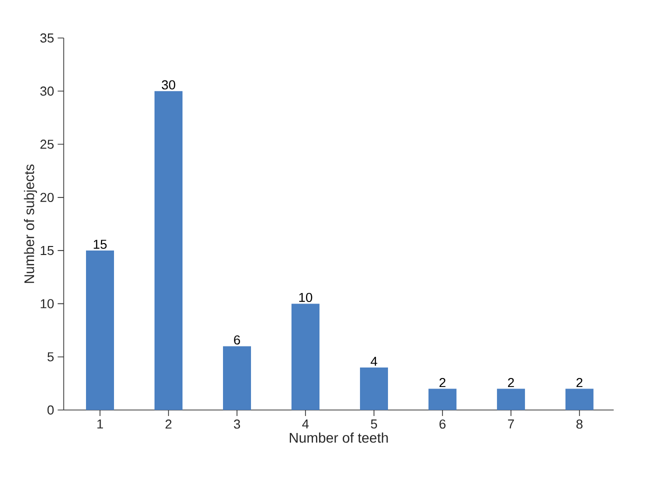 Image resolution: width=666 pixels, height=484 pixels. Describe the element at coordinates (47, 144) in the screenshot. I see `y-tick-label: 25` at that location.